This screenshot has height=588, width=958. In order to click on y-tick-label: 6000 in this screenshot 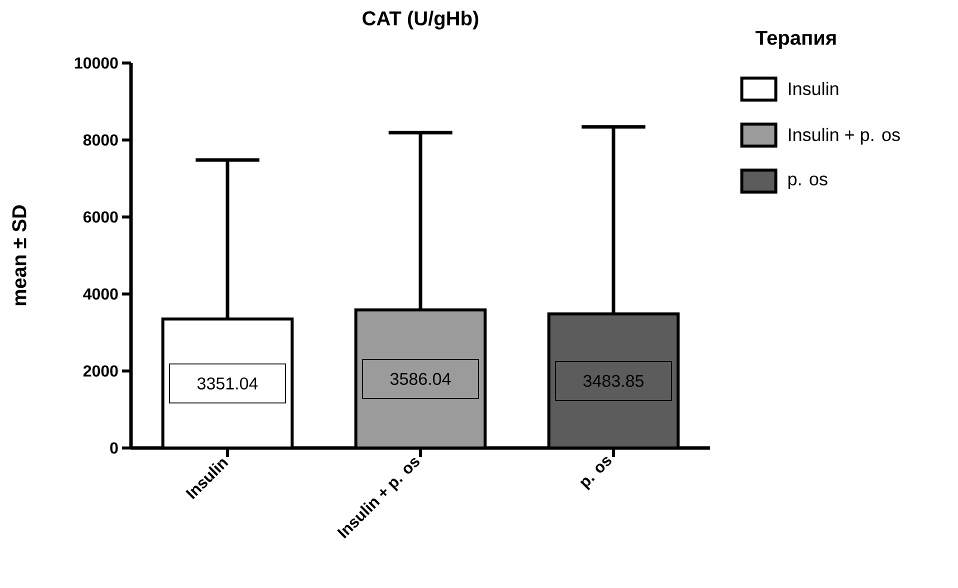, I will do `click(100, 217)`.